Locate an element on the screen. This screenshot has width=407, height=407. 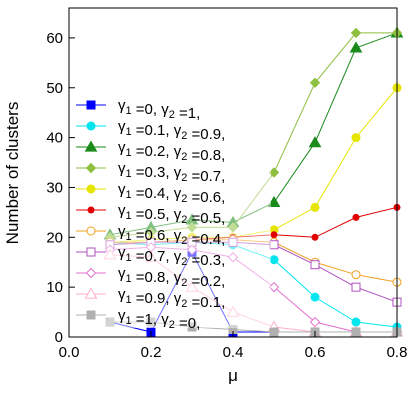
y-tick-label: 60 is located at coordinates (54, 38).